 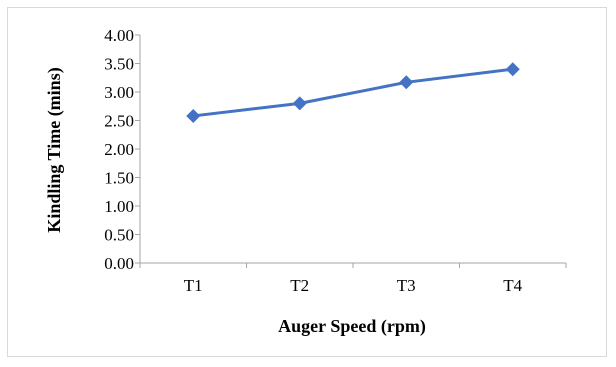 What do you see at coordinates (119, 64) in the screenshot?
I see `y-tick-label: 3.50` at bounding box center [119, 64].